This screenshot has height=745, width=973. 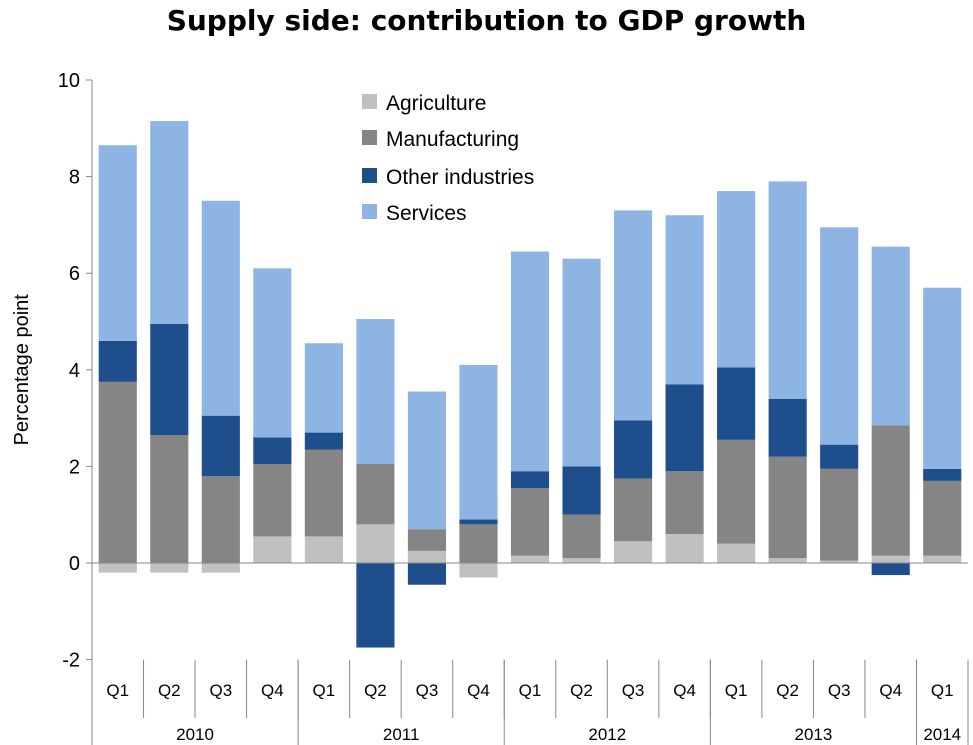 What do you see at coordinates (195, 734) in the screenshot?
I see `year-label: 2010` at bounding box center [195, 734].